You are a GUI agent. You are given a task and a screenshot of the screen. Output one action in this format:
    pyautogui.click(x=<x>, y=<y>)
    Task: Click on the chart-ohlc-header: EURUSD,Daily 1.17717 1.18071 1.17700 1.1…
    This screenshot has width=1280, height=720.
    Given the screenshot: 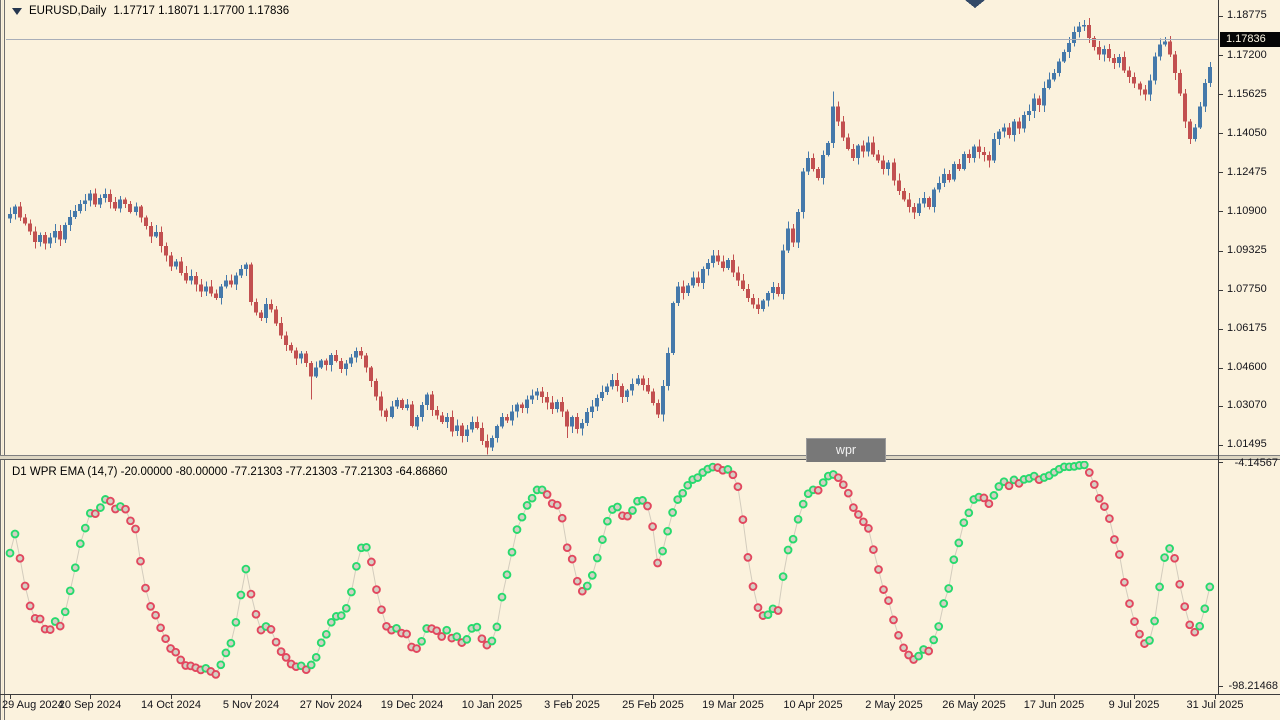 What is the action you would take?
    pyautogui.click(x=150, y=11)
    